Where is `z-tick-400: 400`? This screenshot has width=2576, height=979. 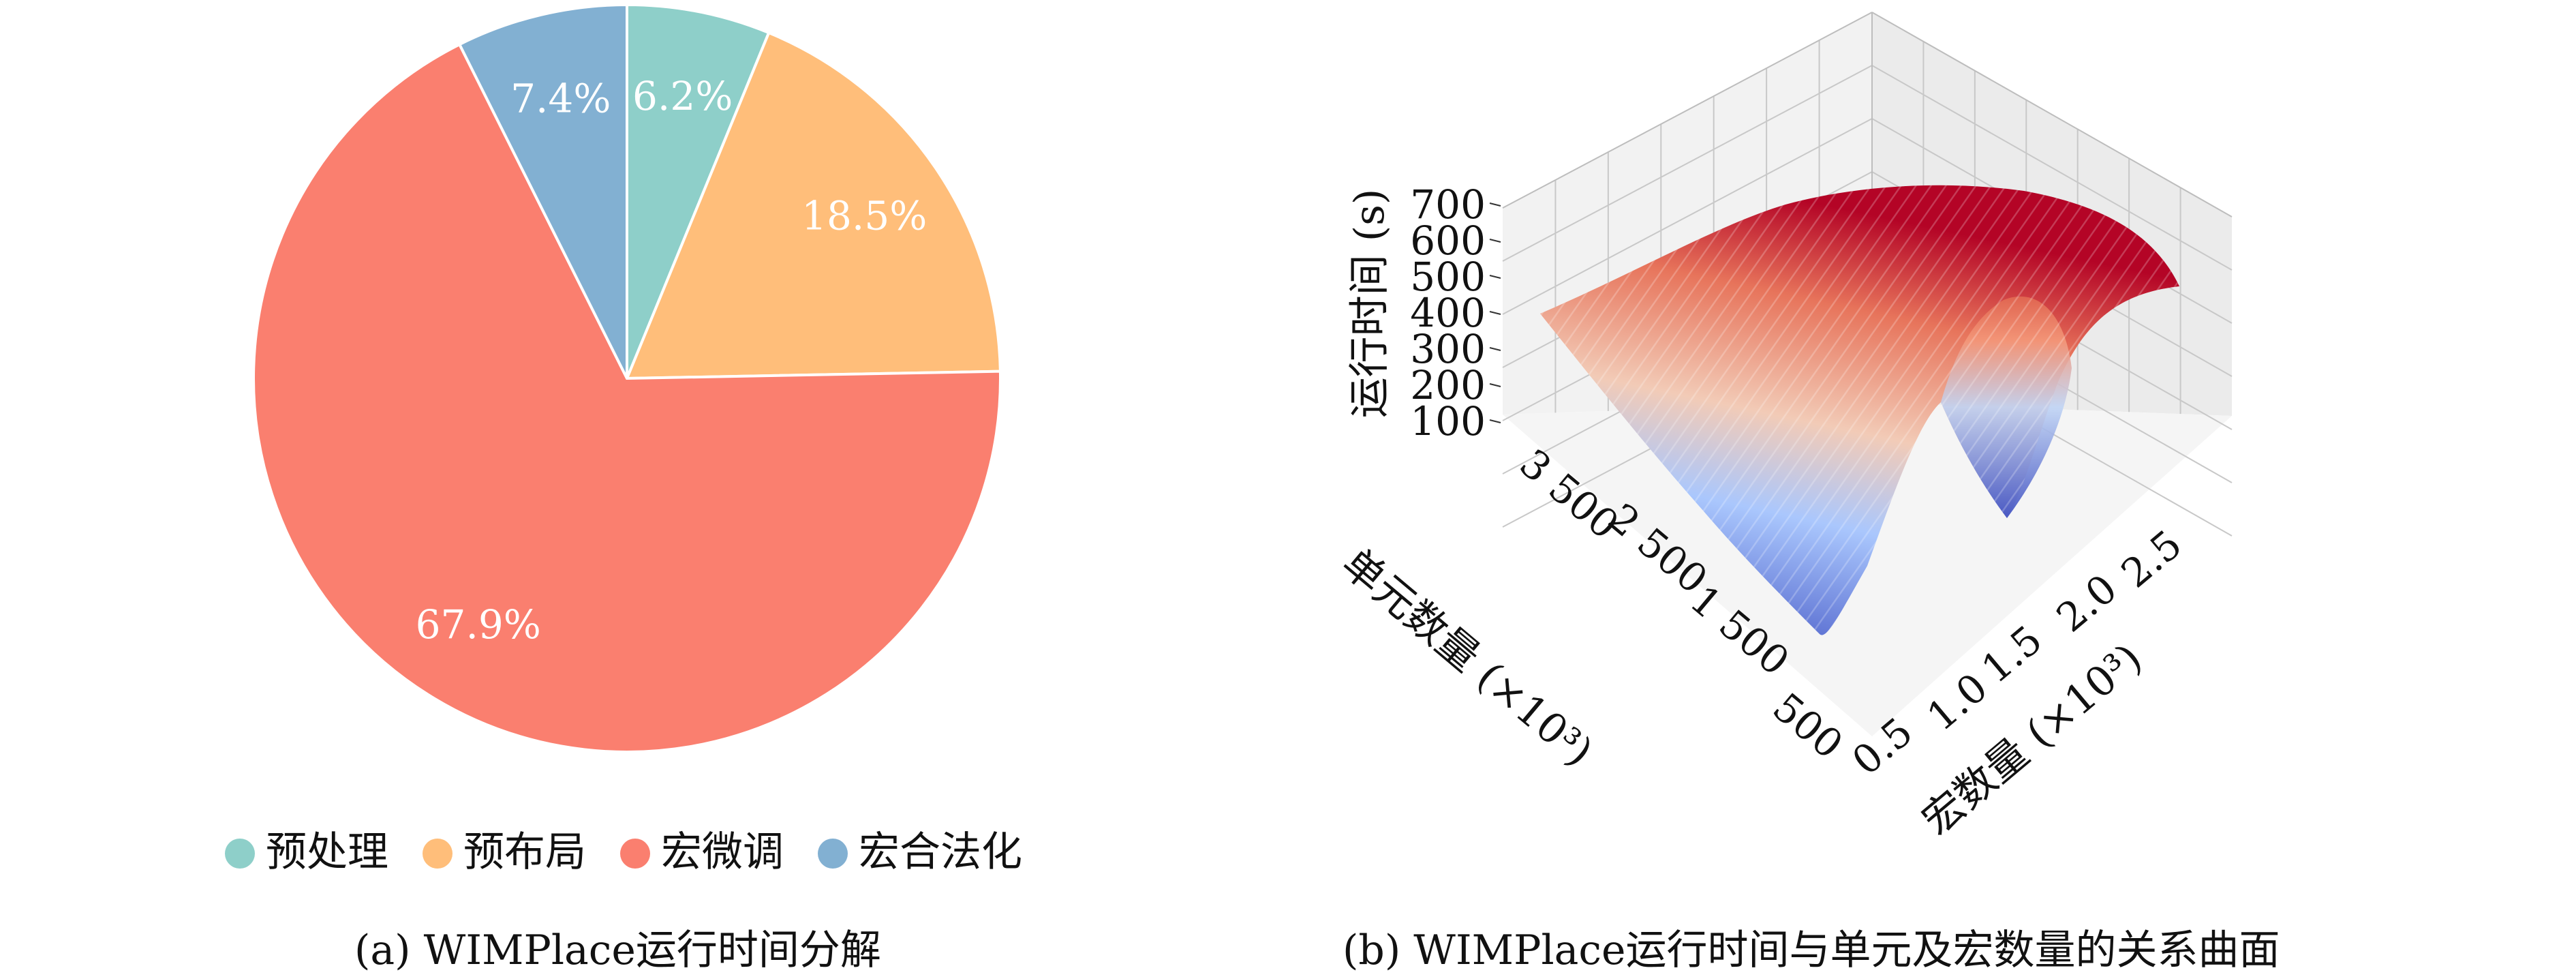 z-tick-400: 400 is located at coordinates (1448, 313).